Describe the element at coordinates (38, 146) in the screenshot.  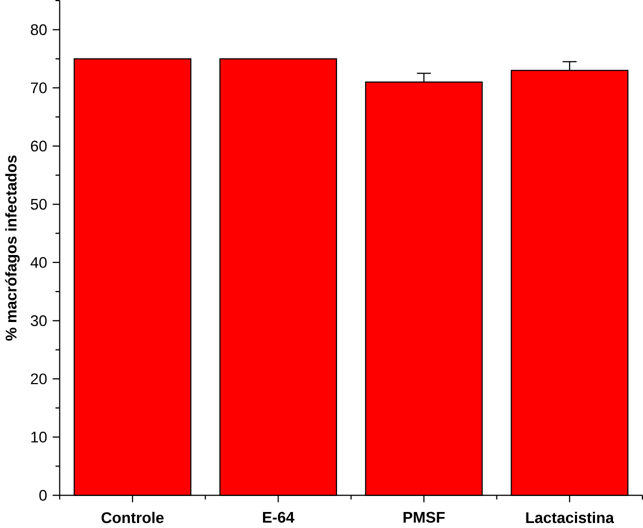
I see `y-tick-label: 60` at that location.